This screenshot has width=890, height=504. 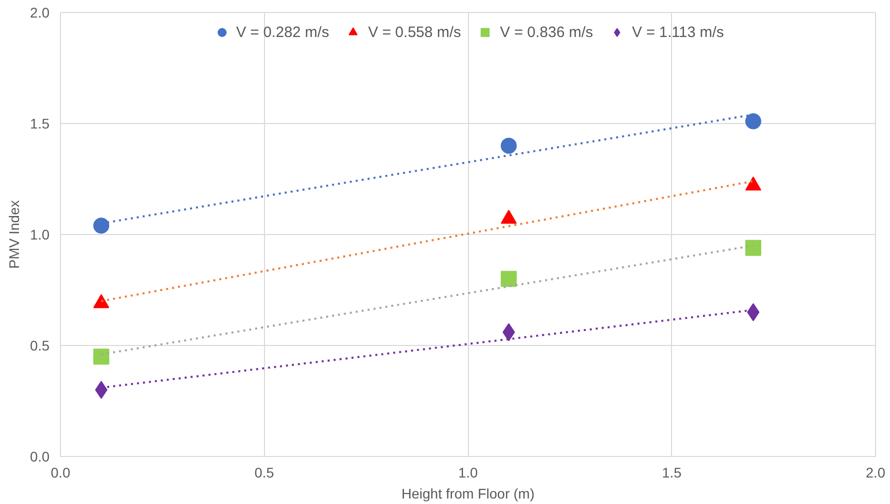 What do you see at coordinates (60, 472) in the screenshot?
I see `x-tick-label: 0.0` at bounding box center [60, 472].